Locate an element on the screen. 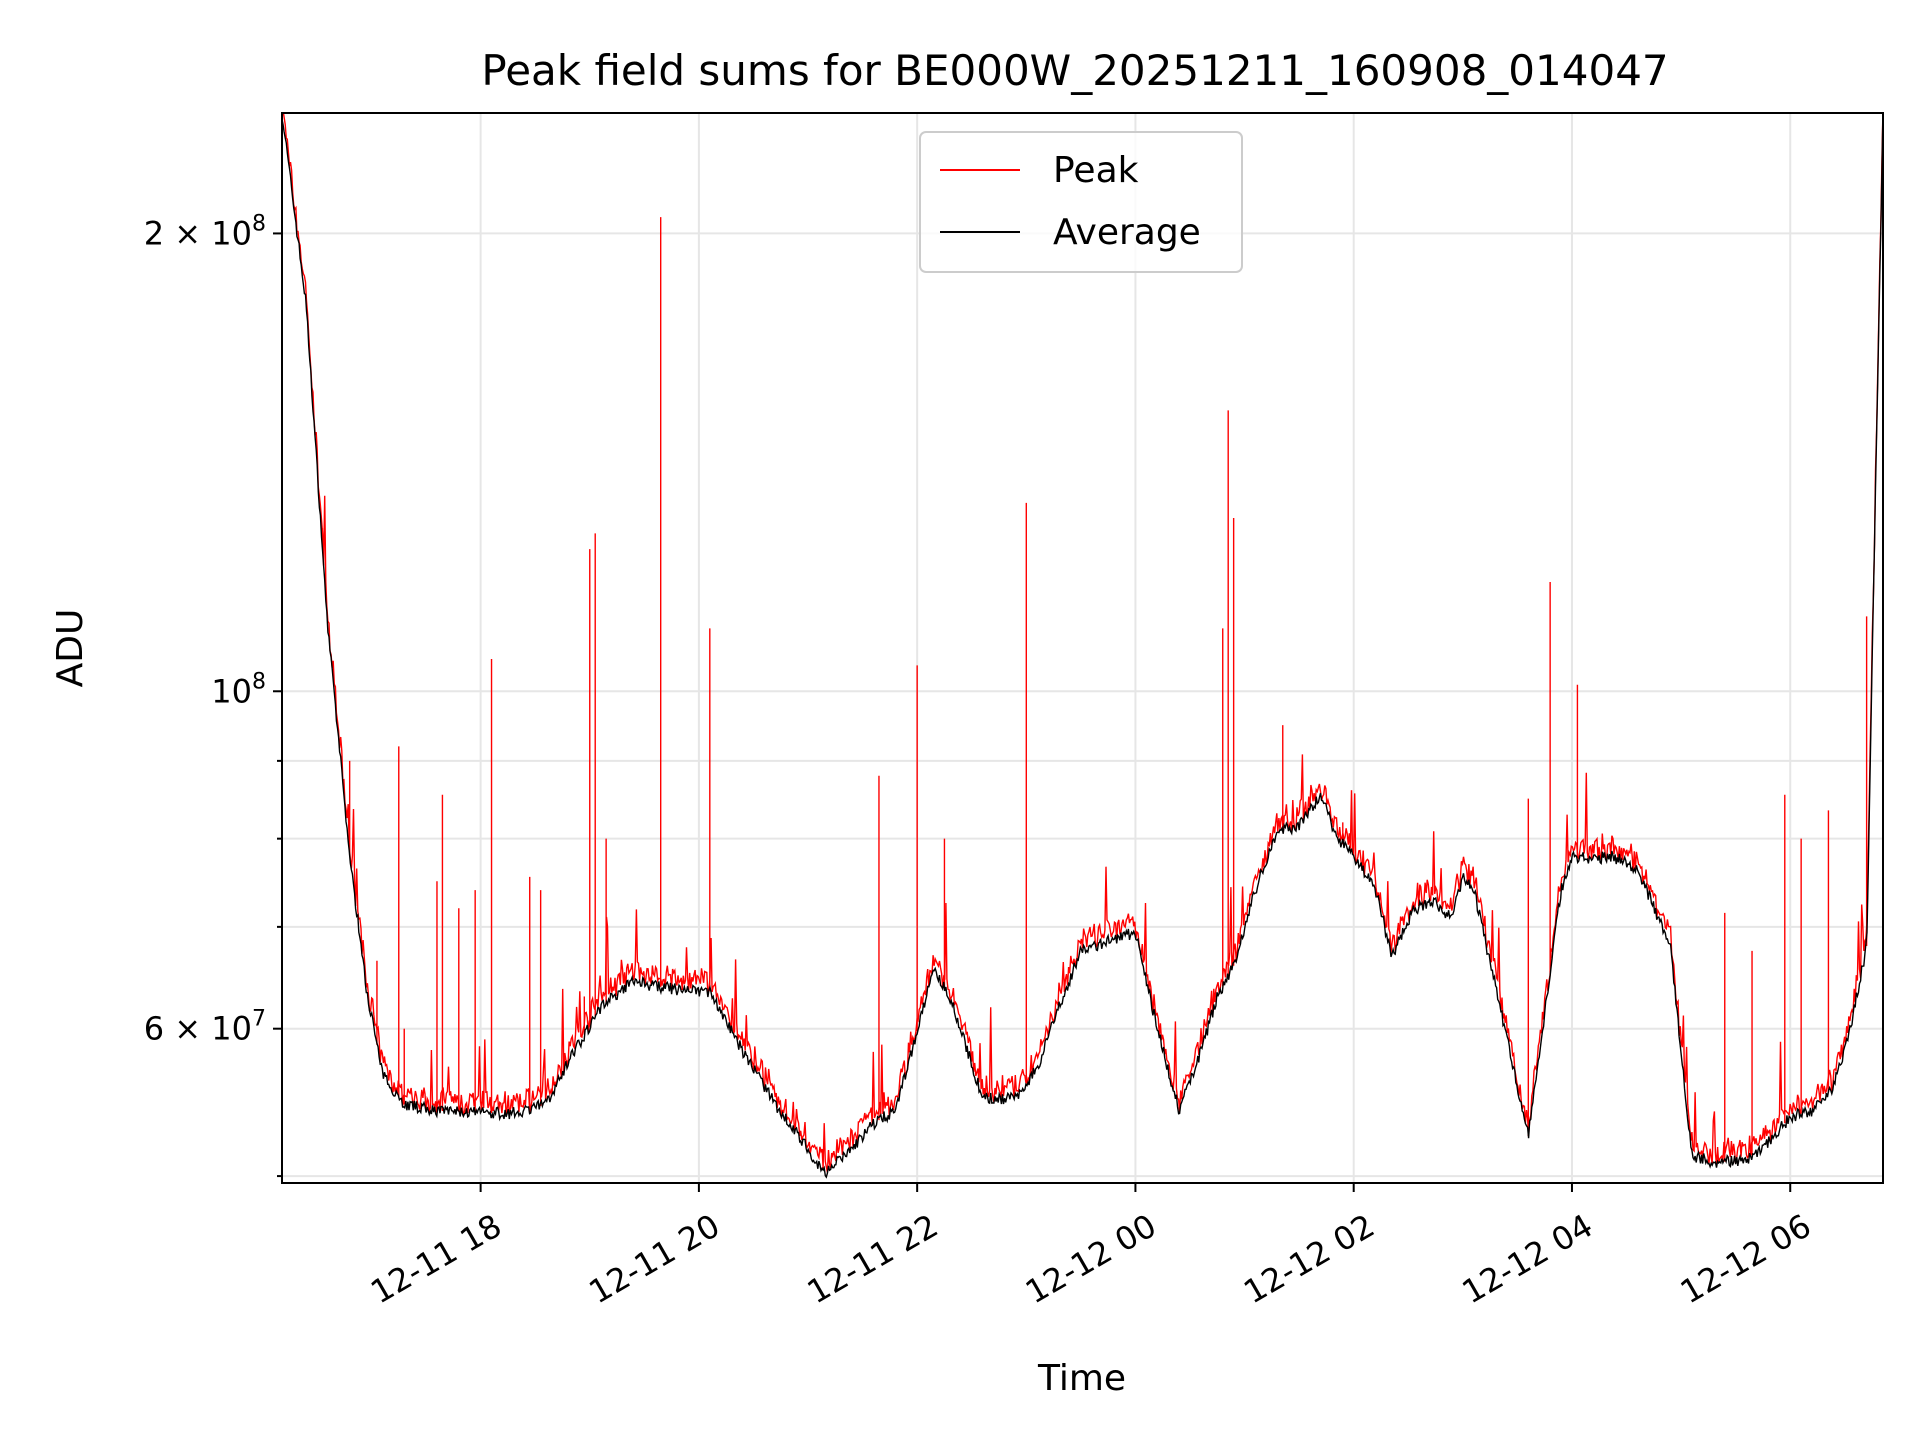 The width and height of the screenshot is (1920, 1440). legend-average-label: Average is located at coordinates (1127, 232).